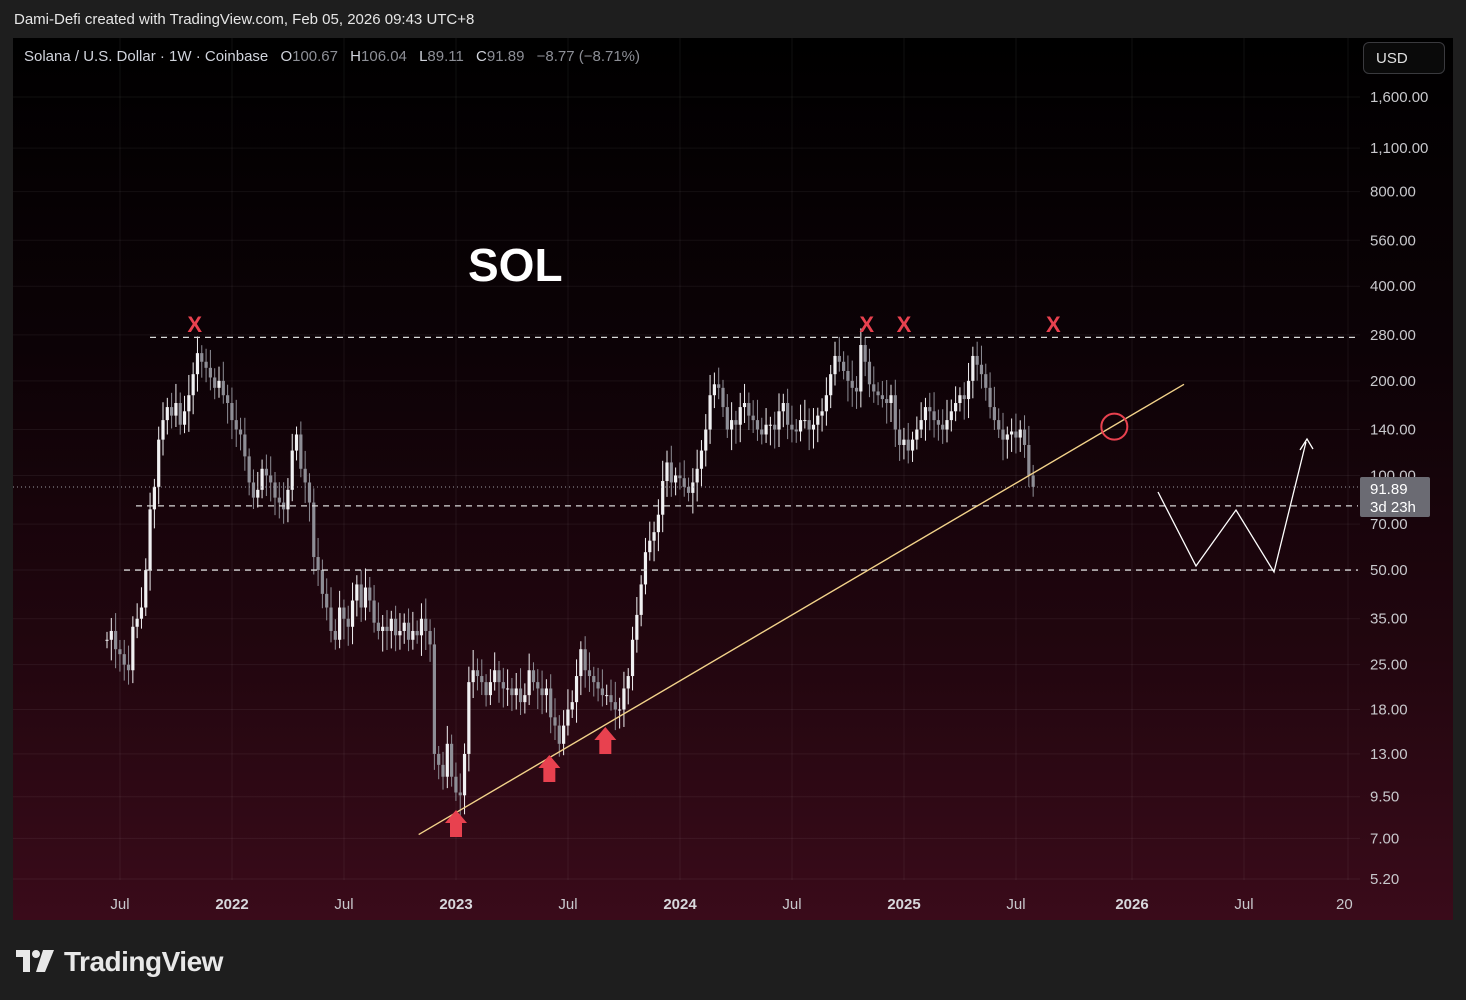 The height and width of the screenshot is (1000, 1466). What do you see at coordinates (384, 56) in the screenshot?
I see `high-value: 106.04` at bounding box center [384, 56].